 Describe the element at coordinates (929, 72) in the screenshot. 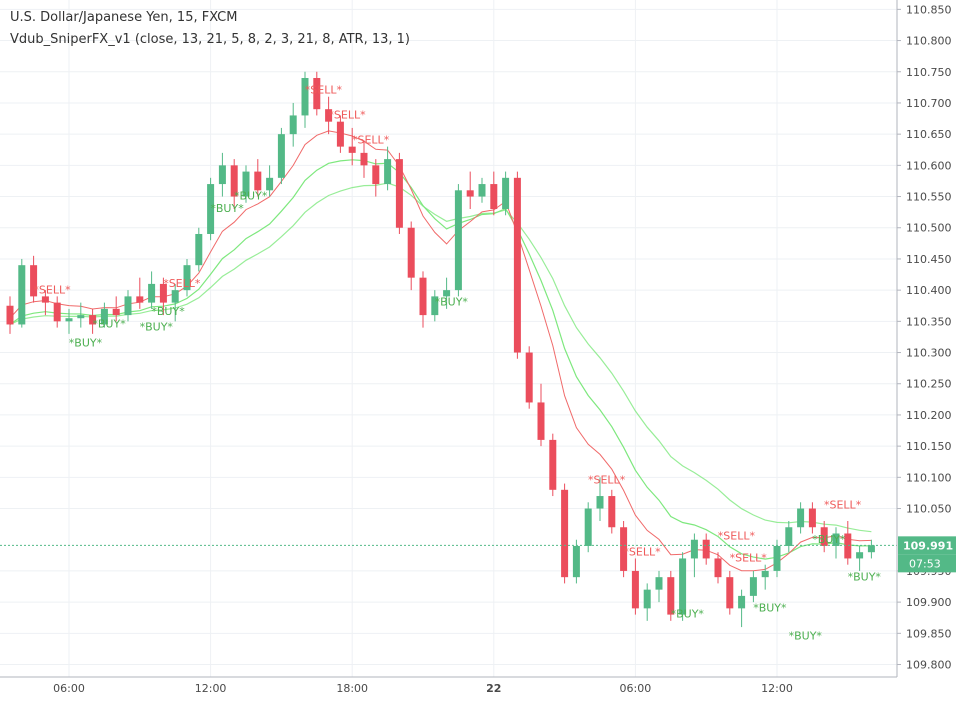

I see `price-axis-label: 110.750` at that location.